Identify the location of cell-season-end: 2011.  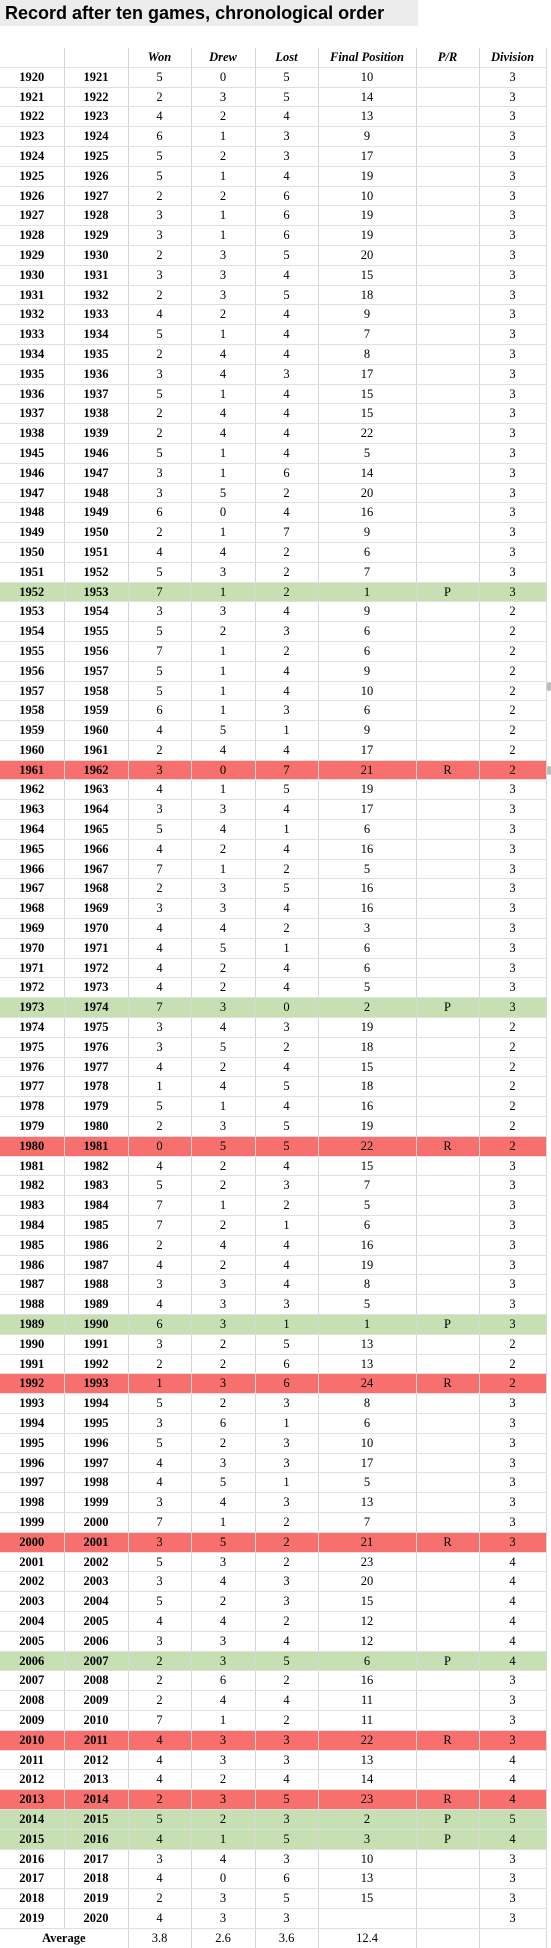
(96, 1740).